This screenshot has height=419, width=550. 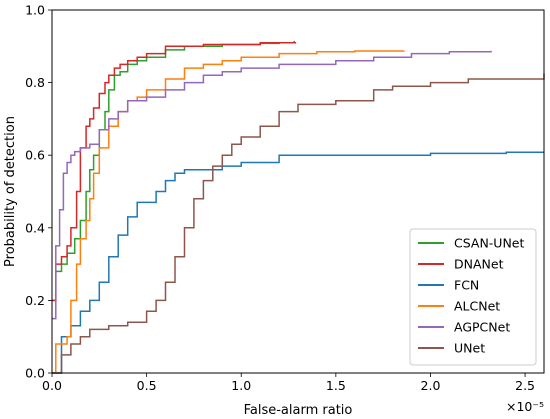 What do you see at coordinates (35, 82) in the screenshot?
I see `y-tick-label: 0.8` at bounding box center [35, 82].